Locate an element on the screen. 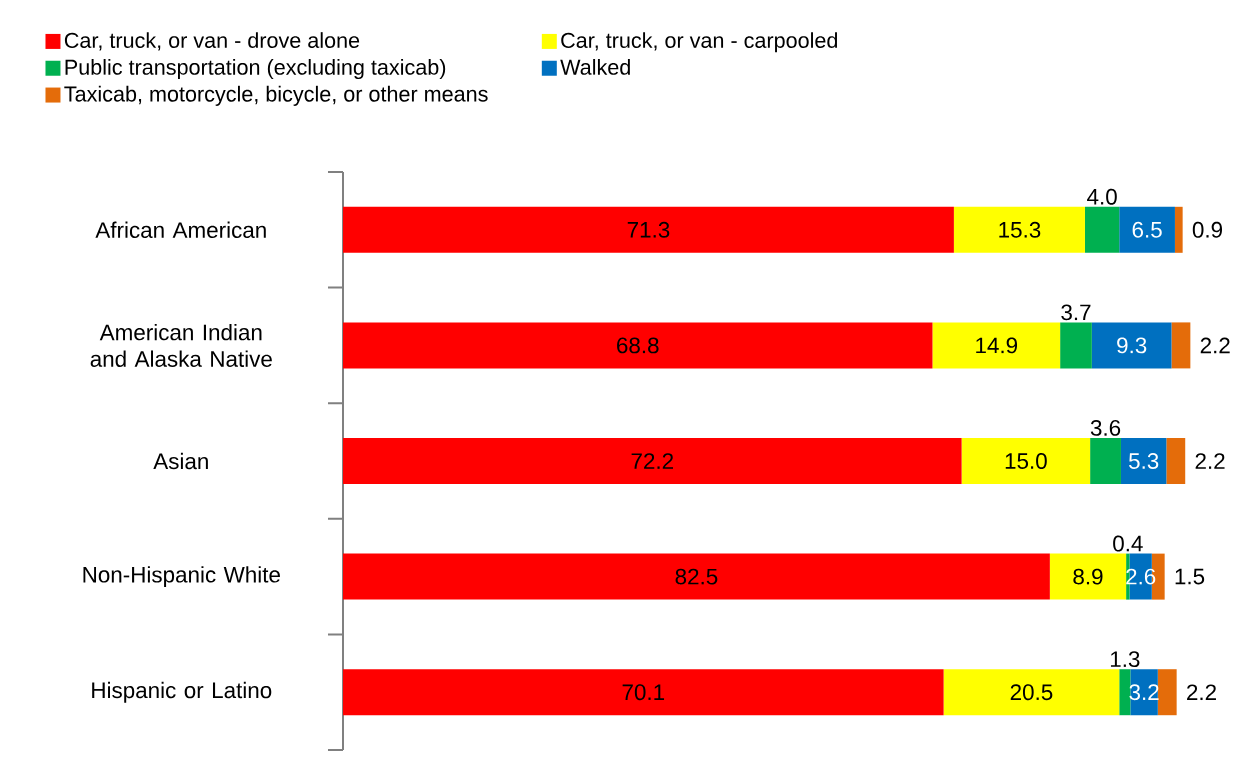  legend-label: Car, truck, or van - carpooled is located at coordinates (699, 42).